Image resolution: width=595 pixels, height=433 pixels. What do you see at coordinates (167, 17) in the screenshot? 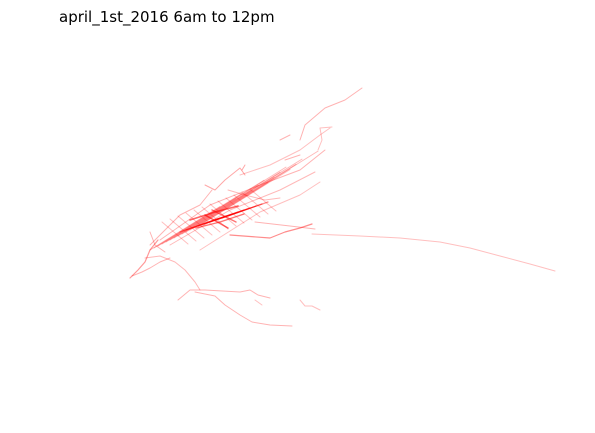
I see `map-title: april_1st_2016 6am to 12pm` at bounding box center [167, 17].